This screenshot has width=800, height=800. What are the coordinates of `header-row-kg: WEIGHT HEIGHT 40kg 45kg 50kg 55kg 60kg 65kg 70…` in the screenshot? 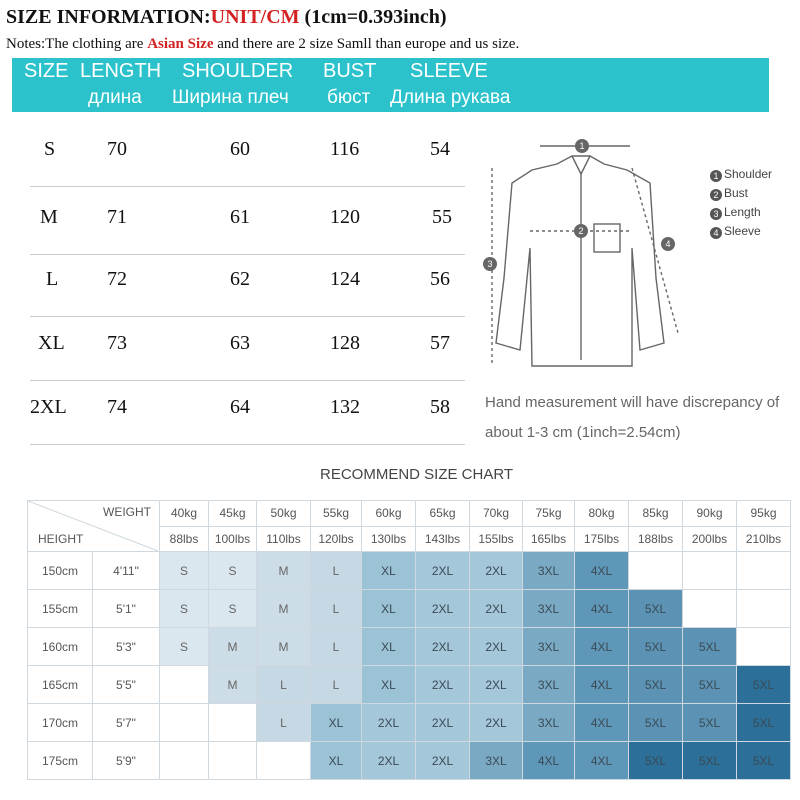 It's located at (409, 526).